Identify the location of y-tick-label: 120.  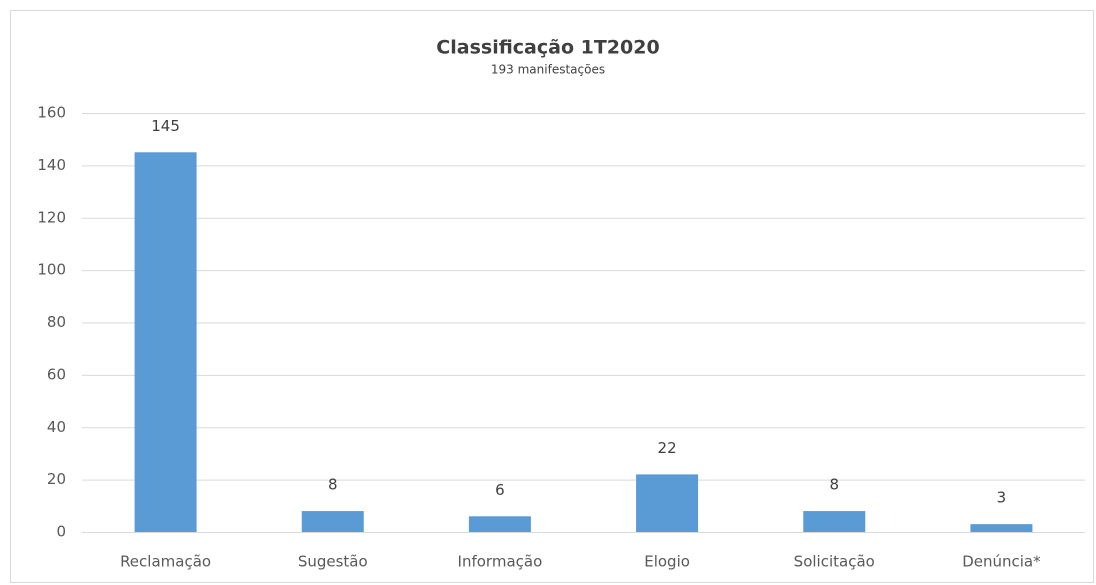
(51, 217).